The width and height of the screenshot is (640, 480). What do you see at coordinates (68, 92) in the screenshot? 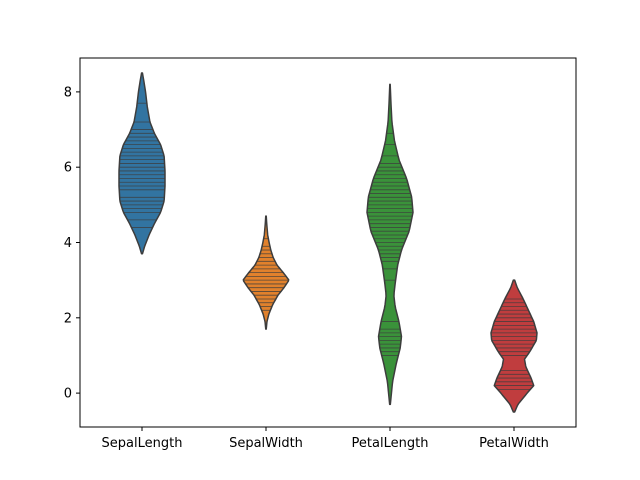
I see `y-tick-label: 8` at bounding box center [68, 92].